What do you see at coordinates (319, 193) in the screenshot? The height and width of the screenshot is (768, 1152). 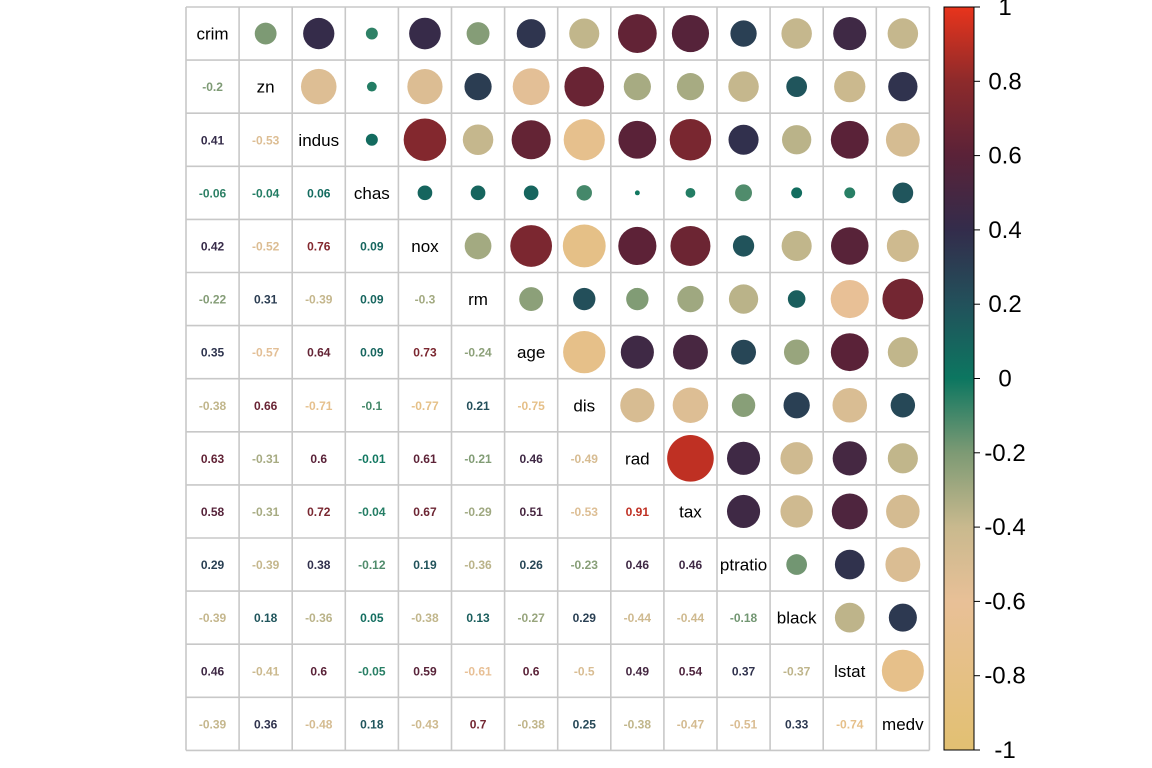 I see `coefficient-label: 0.06` at bounding box center [319, 193].